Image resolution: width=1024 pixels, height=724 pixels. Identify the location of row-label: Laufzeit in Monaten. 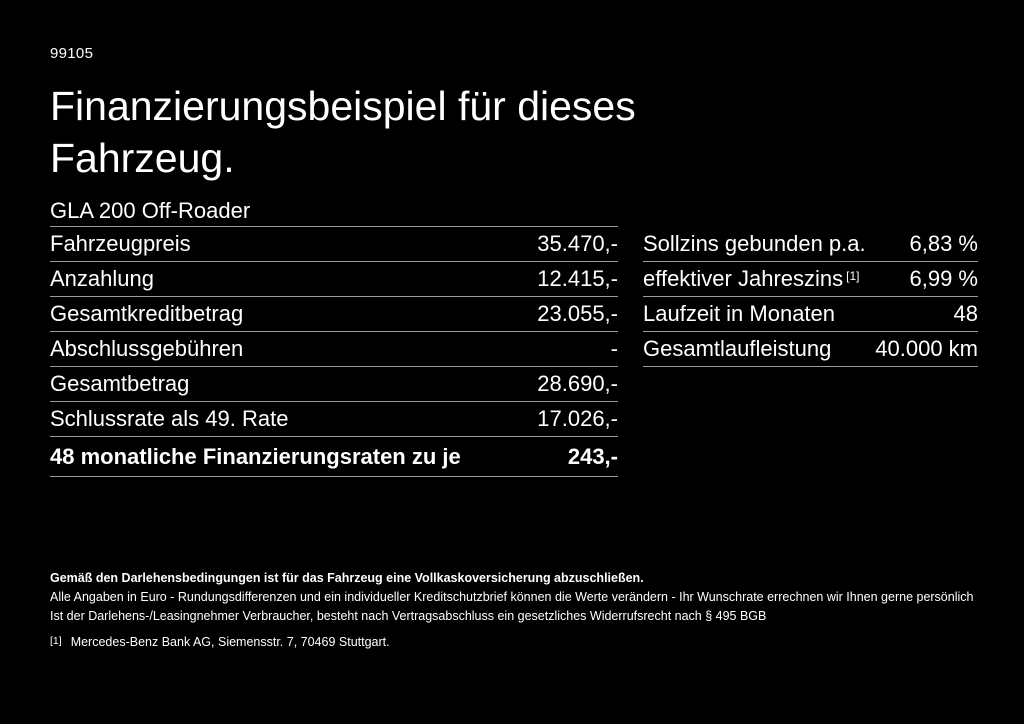
(739, 313).